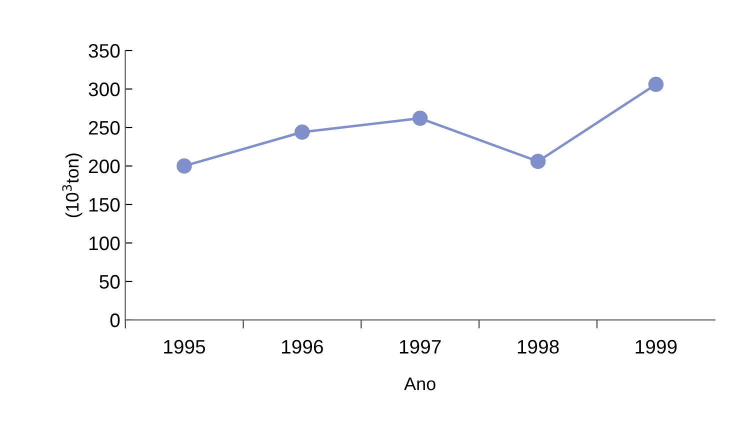 The image size is (737, 421). I want to click on y-tick-label: 50, so click(110, 281).